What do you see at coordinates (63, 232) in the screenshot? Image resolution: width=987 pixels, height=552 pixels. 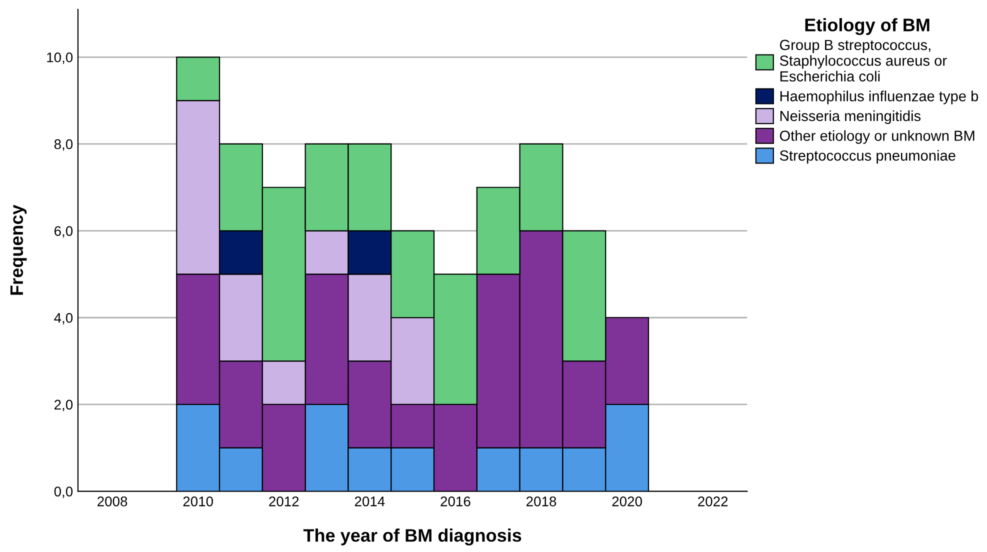 I see `y-tick-label: 6,0` at bounding box center [63, 232].